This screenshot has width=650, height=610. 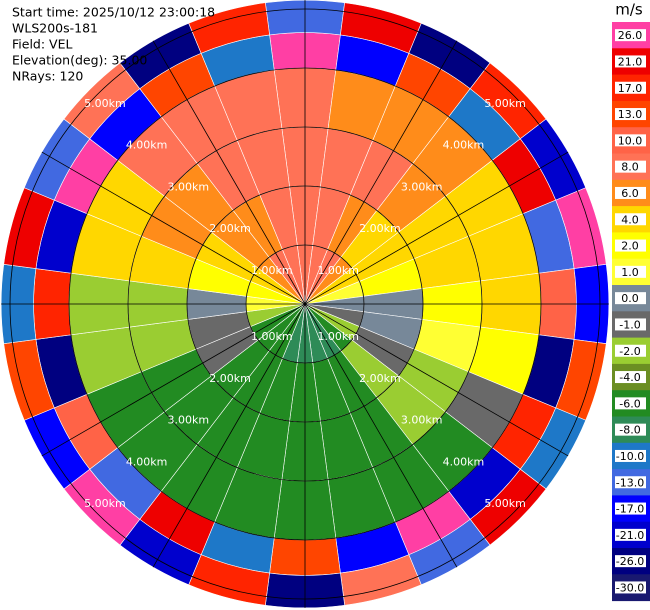 I want to click on colorbar-label: 2.0, so click(x=630, y=246).